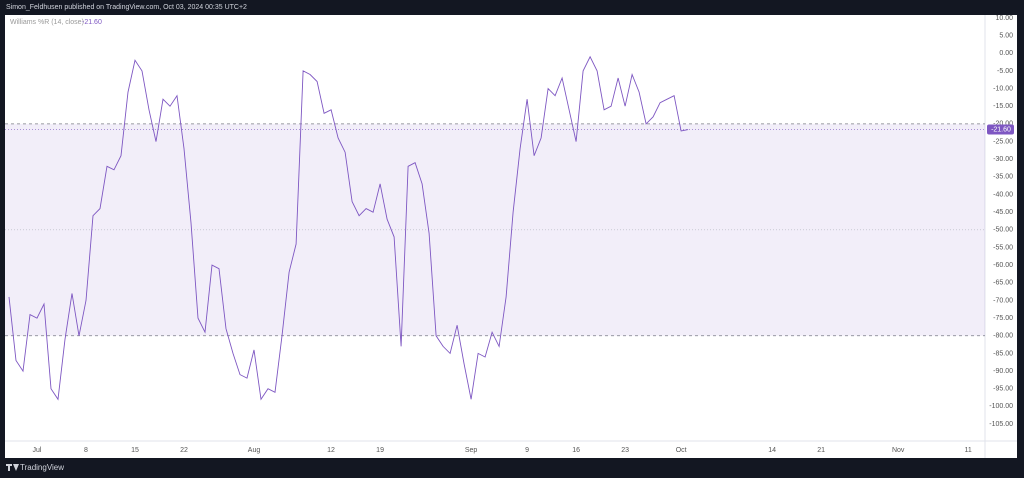 The image size is (1024, 478). I want to click on y-tick-label: -65.00, so click(1003, 283).